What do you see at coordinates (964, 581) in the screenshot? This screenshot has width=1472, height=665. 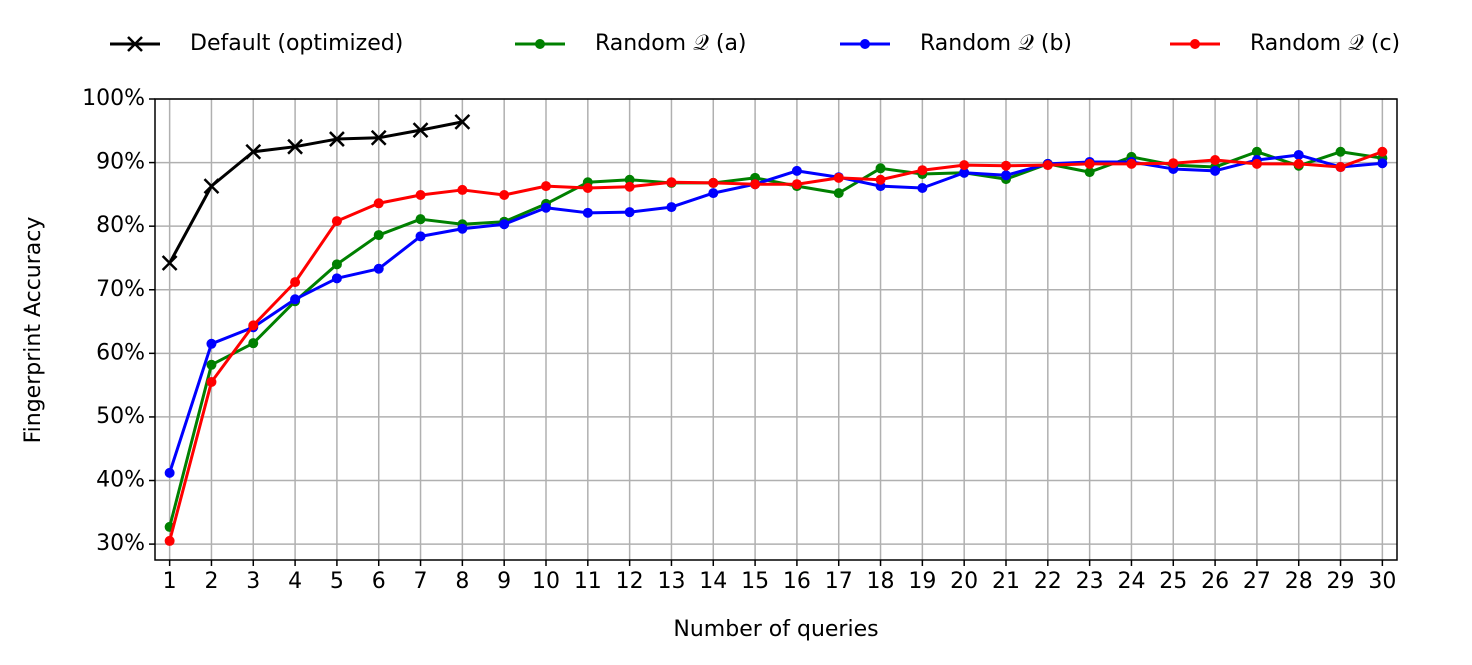 I see `x-tick-label: 20` at bounding box center [964, 581].